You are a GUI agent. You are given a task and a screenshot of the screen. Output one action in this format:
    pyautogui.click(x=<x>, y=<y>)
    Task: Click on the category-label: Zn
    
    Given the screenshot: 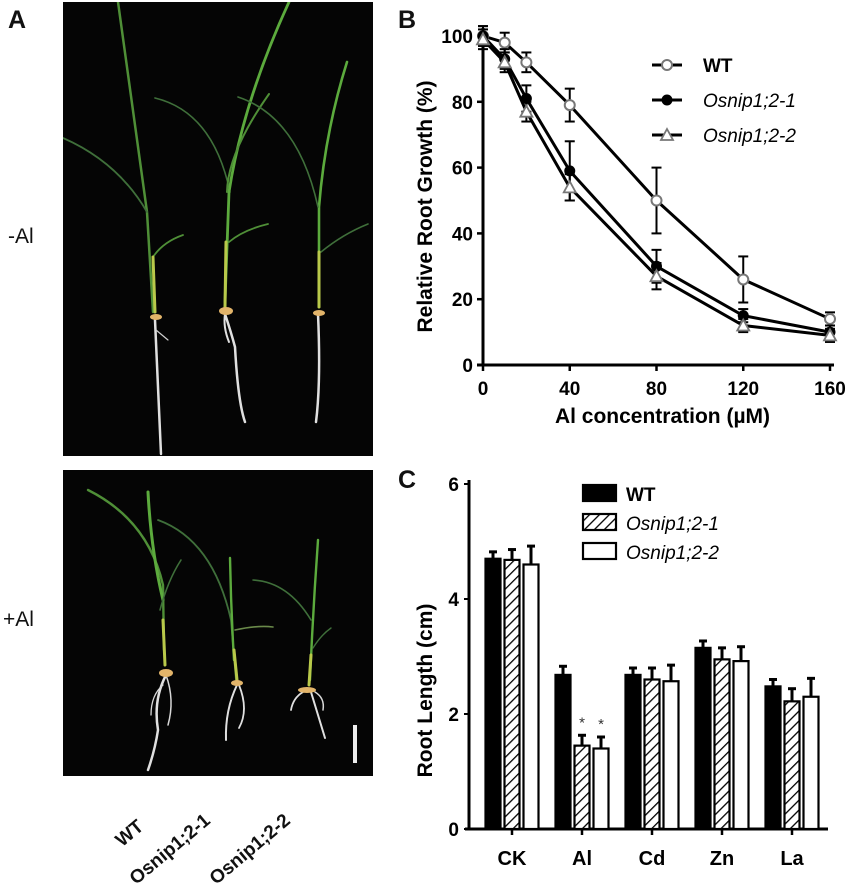 What is the action you would take?
    pyautogui.click(x=722, y=859)
    